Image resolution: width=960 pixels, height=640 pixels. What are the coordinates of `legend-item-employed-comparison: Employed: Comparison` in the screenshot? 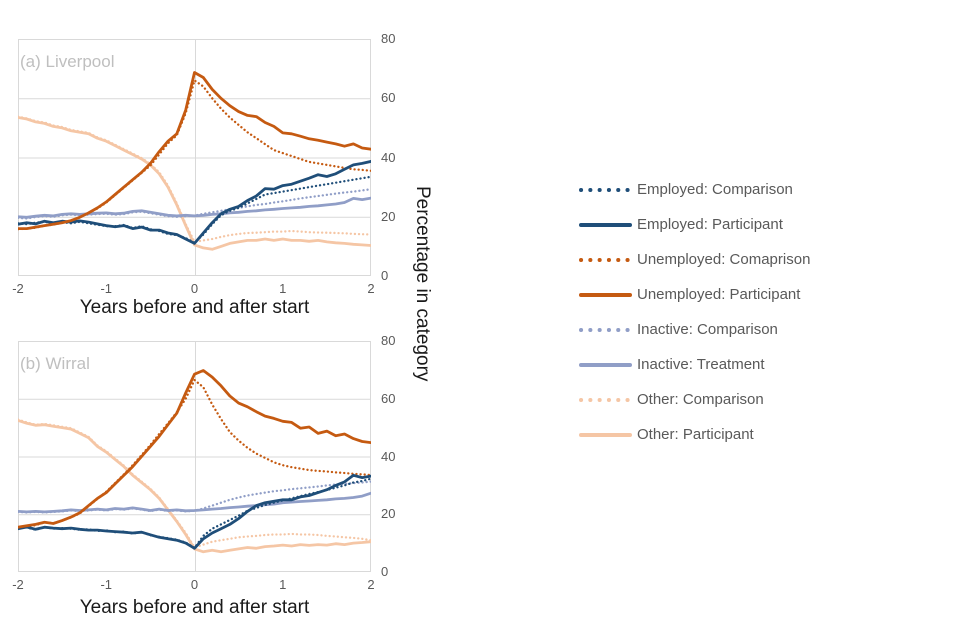 It's located at (694, 189).